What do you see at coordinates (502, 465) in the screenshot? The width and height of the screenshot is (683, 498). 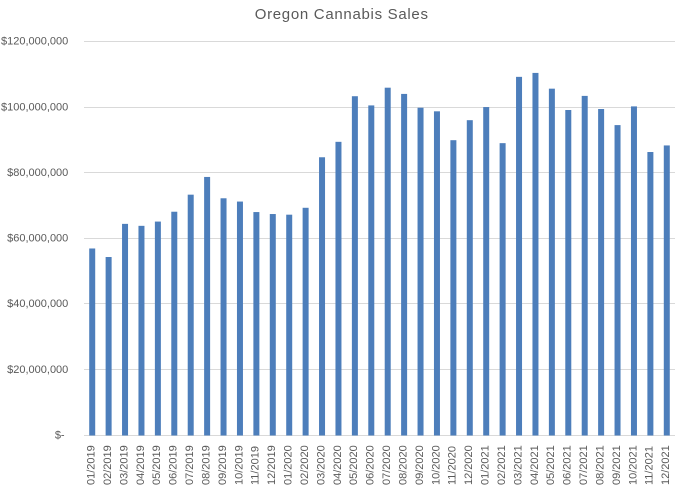 I see `svg-text: 02/2021` at bounding box center [502, 465].